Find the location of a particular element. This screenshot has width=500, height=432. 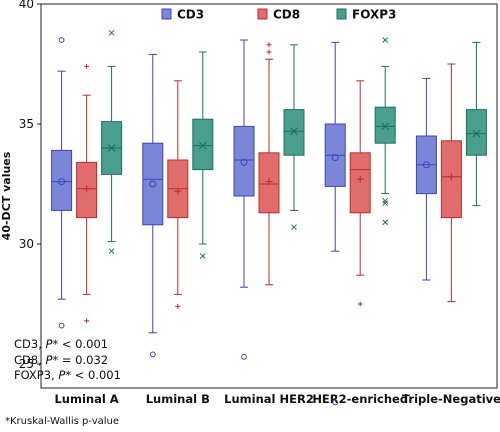

x-category-label: Luminal B is located at coordinates (178, 399).